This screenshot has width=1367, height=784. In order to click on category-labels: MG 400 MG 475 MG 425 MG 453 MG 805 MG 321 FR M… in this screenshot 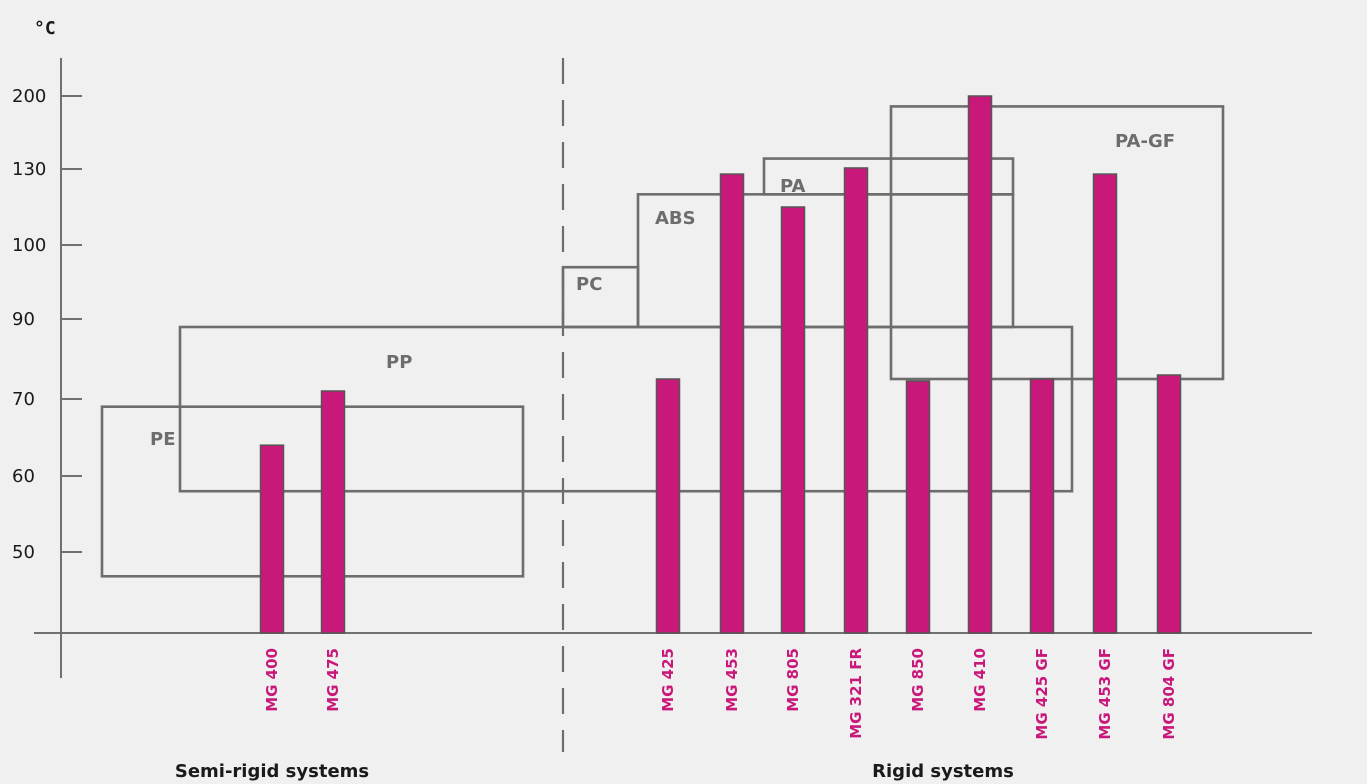, I will do `click(720, 694)`.